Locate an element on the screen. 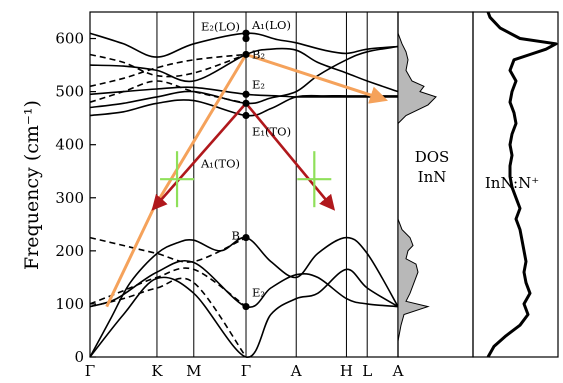 The image size is (563, 383). inn-n-panel-frame is located at coordinates (515, 184).